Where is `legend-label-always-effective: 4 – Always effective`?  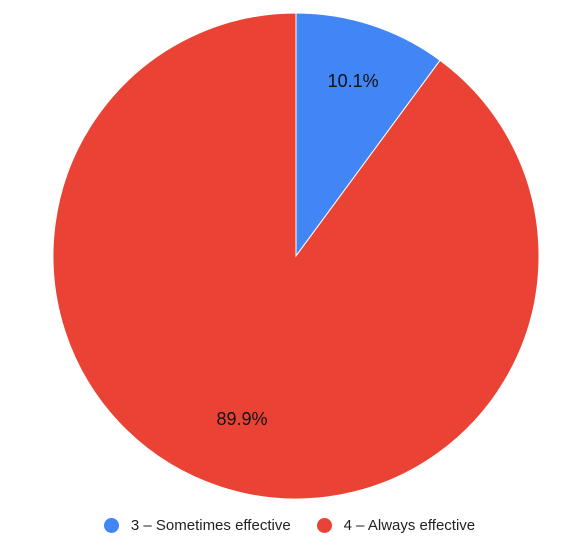 legend-label-always-effective: 4 – Always effective is located at coordinates (409, 525).